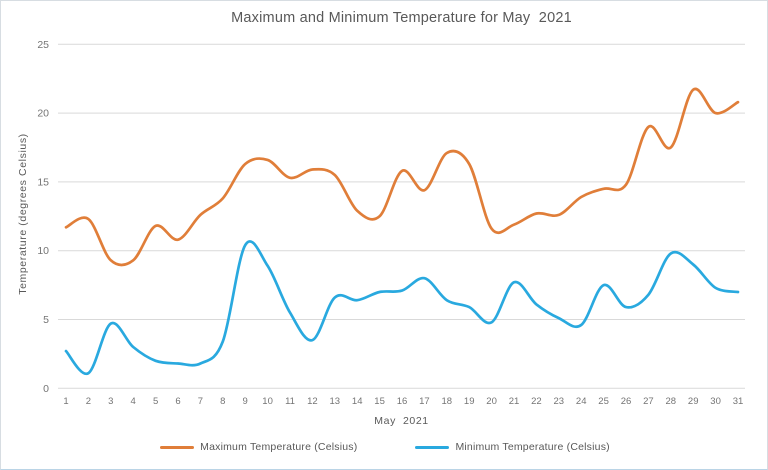 This screenshot has height=470, width=768. I want to click on x-tick-label: 27, so click(648, 401).